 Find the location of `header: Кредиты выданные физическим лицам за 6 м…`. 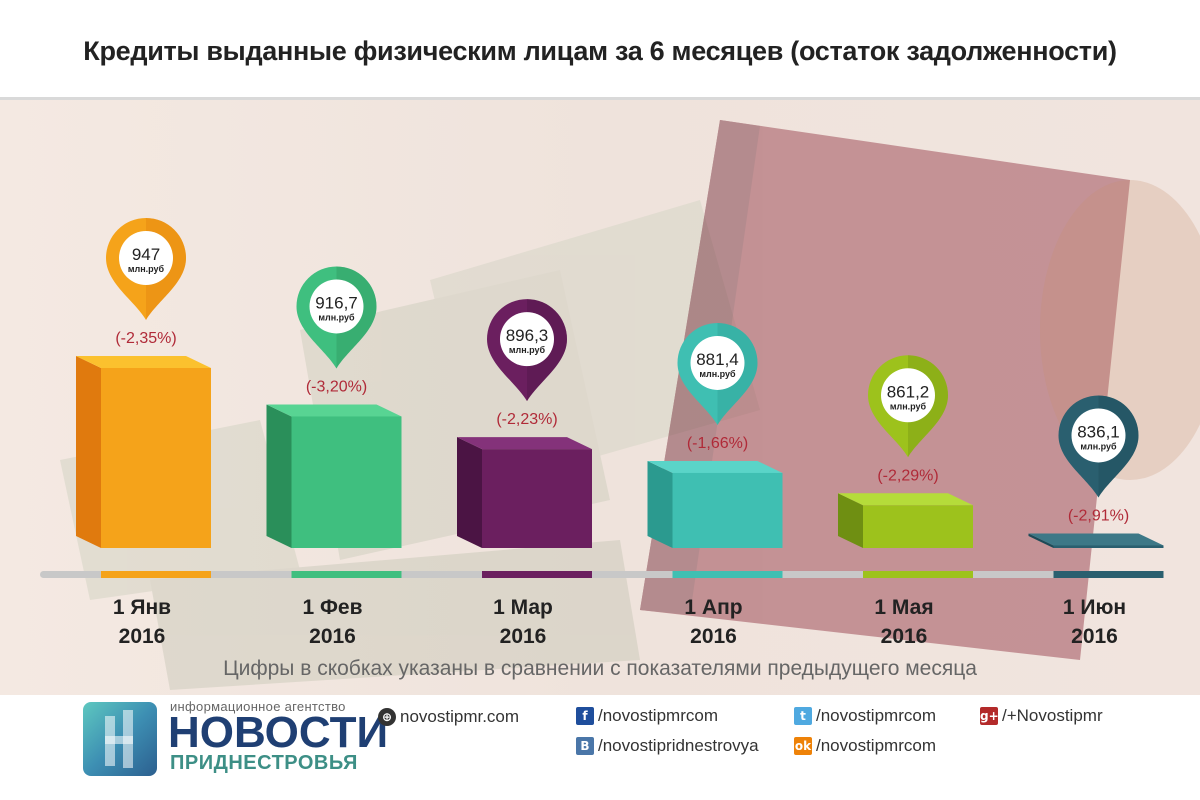

header: Кредиты выданные физическим лицам за 6 м… is located at coordinates (600, 50).